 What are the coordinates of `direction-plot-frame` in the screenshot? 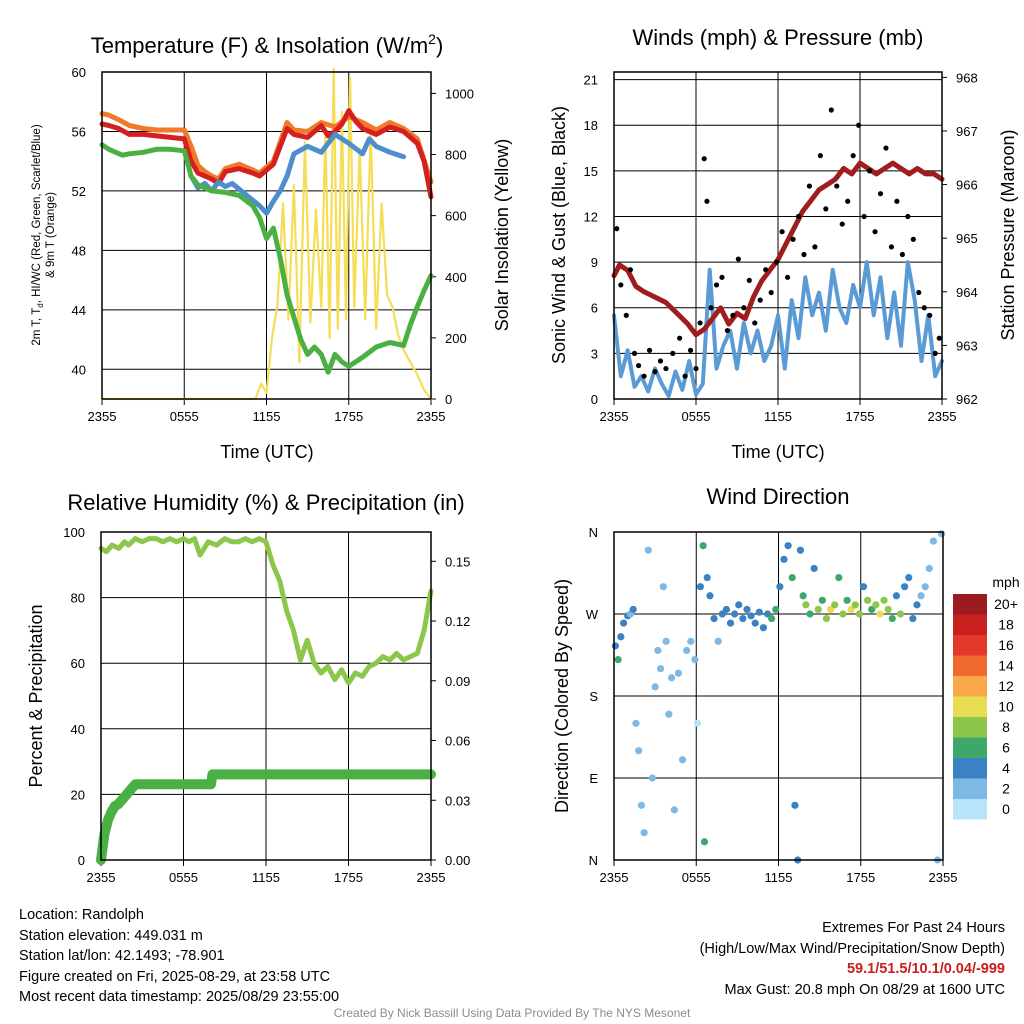 It's located at (778, 696).